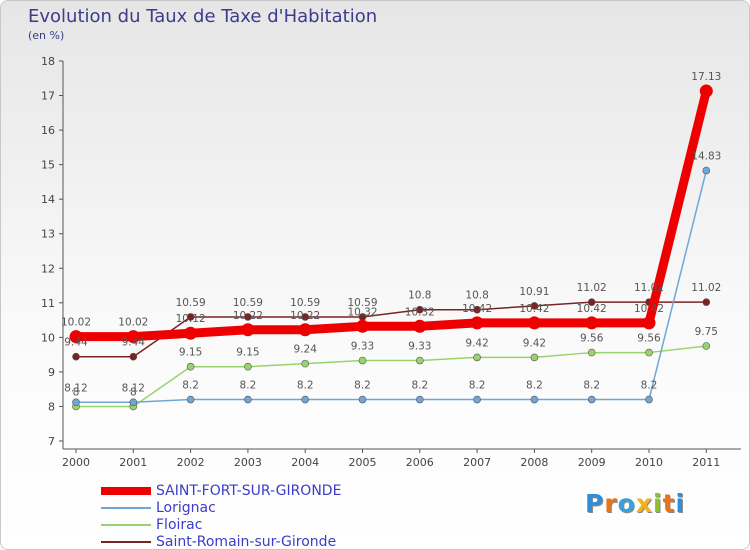 The height and width of the screenshot is (550, 750). Describe the element at coordinates (51, 372) in the screenshot. I see `y-tick-label: 9` at that location.